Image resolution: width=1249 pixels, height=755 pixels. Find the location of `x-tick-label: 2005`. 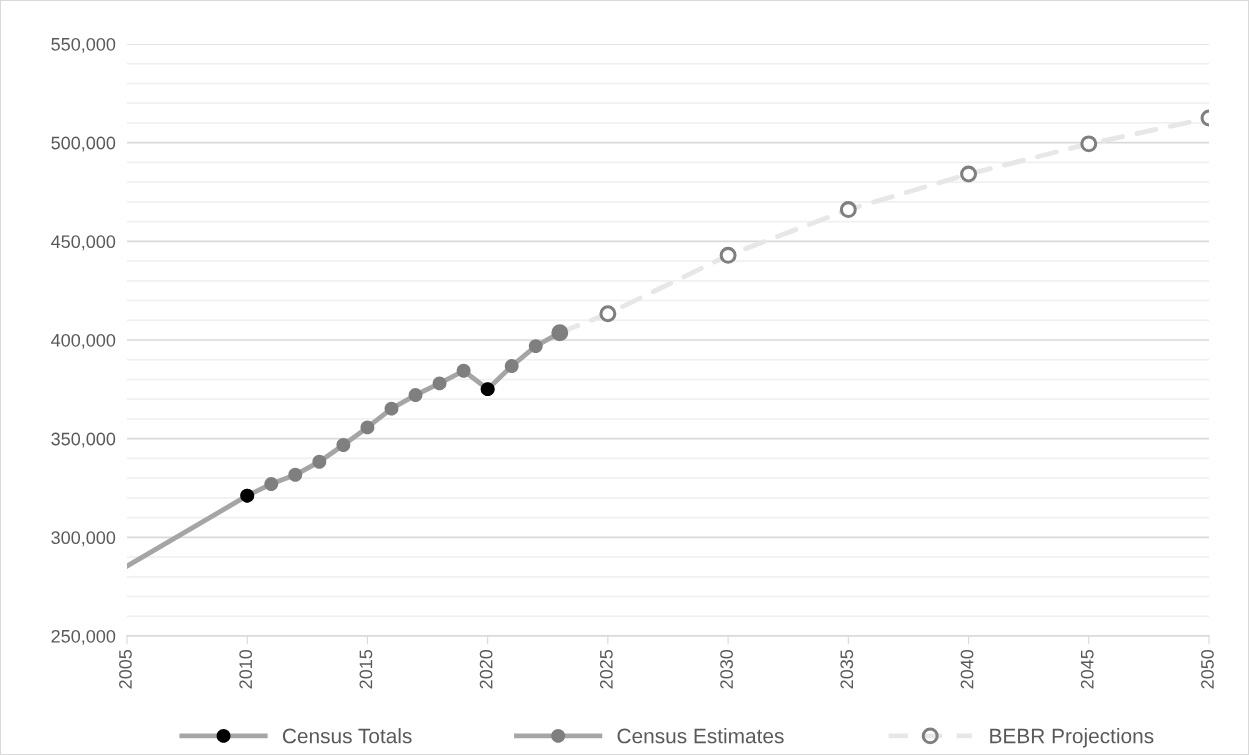

x-tick-label: 2005 is located at coordinates (125, 669).